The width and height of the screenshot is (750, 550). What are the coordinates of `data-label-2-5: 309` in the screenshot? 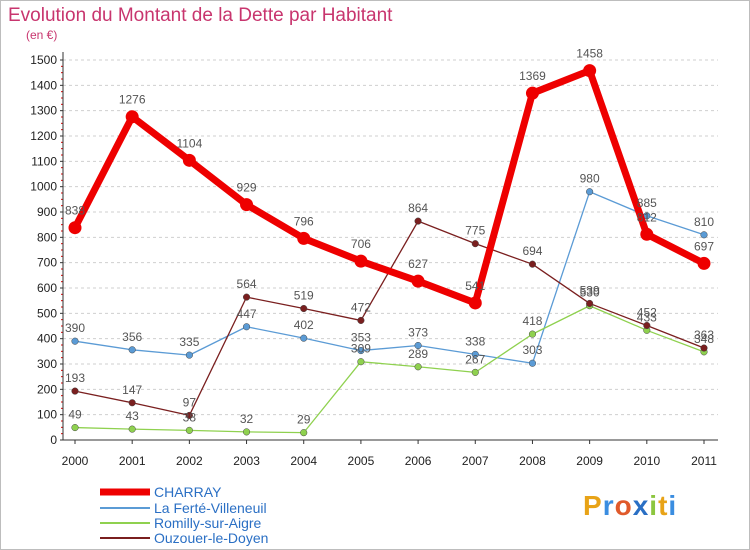 It's located at (361, 349).